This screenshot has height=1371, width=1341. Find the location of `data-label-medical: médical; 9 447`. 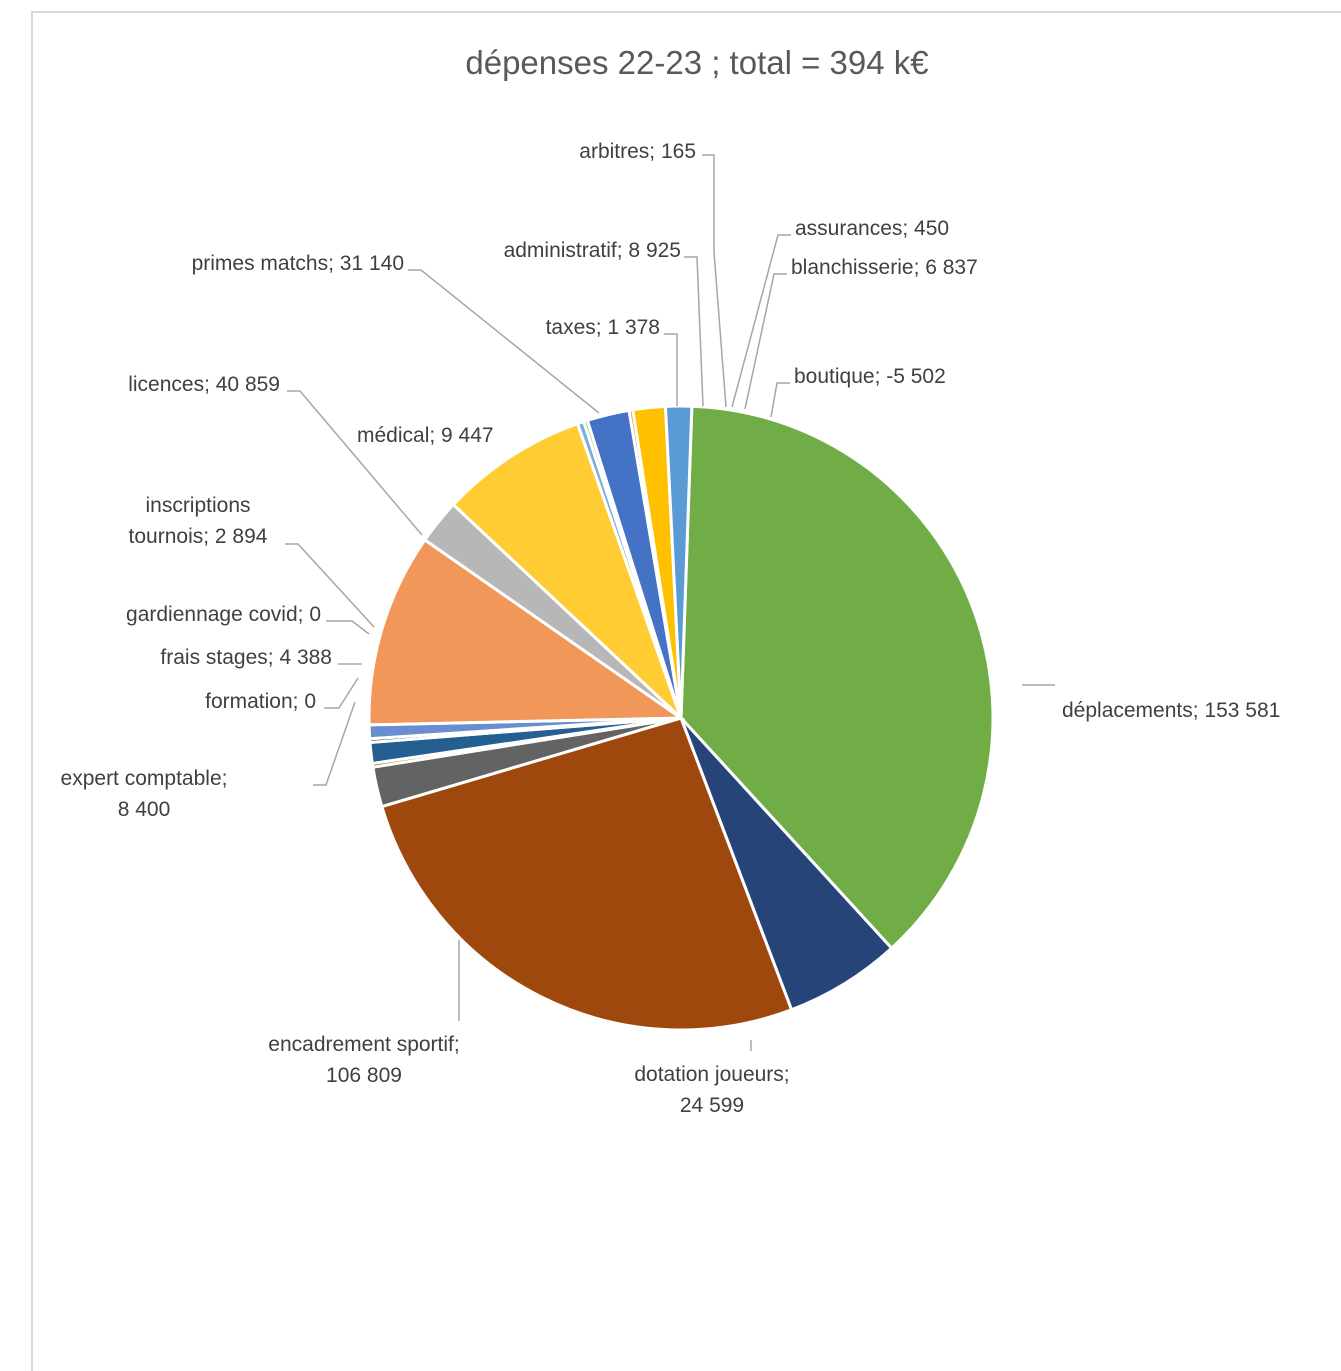

data-label-medical: médical; 9 447 is located at coordinates (425, 435).